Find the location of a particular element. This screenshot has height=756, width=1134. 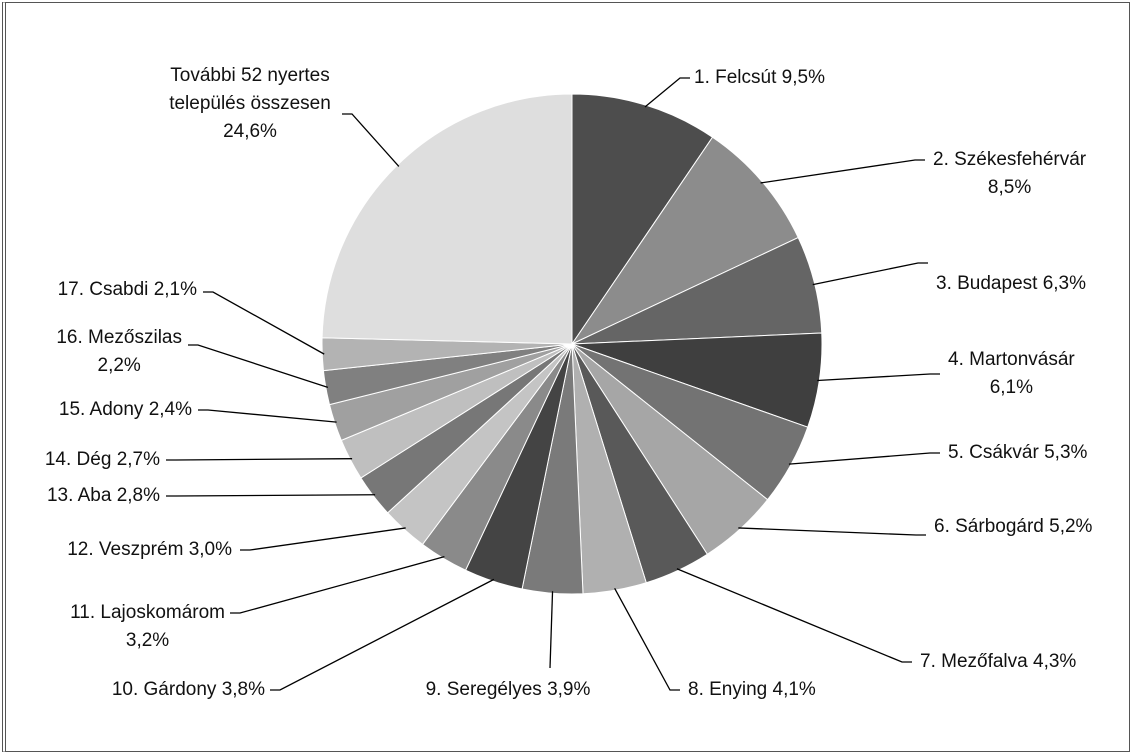

slice-label: 10. Gárdony 3,8% is located at coordinates (188, 690).